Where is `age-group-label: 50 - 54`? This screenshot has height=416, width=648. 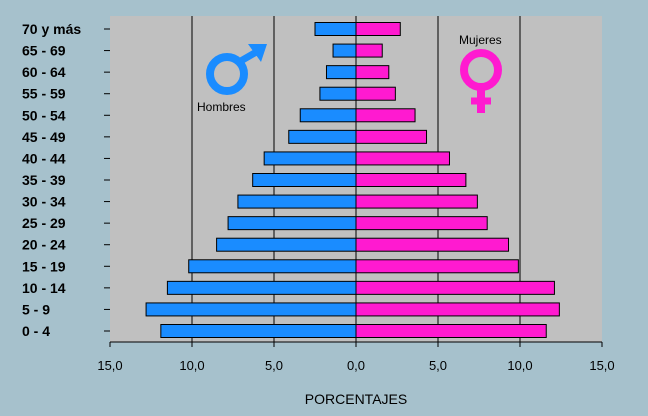 age-group-label: 50 - 54 is located at coordinates (44, 115).